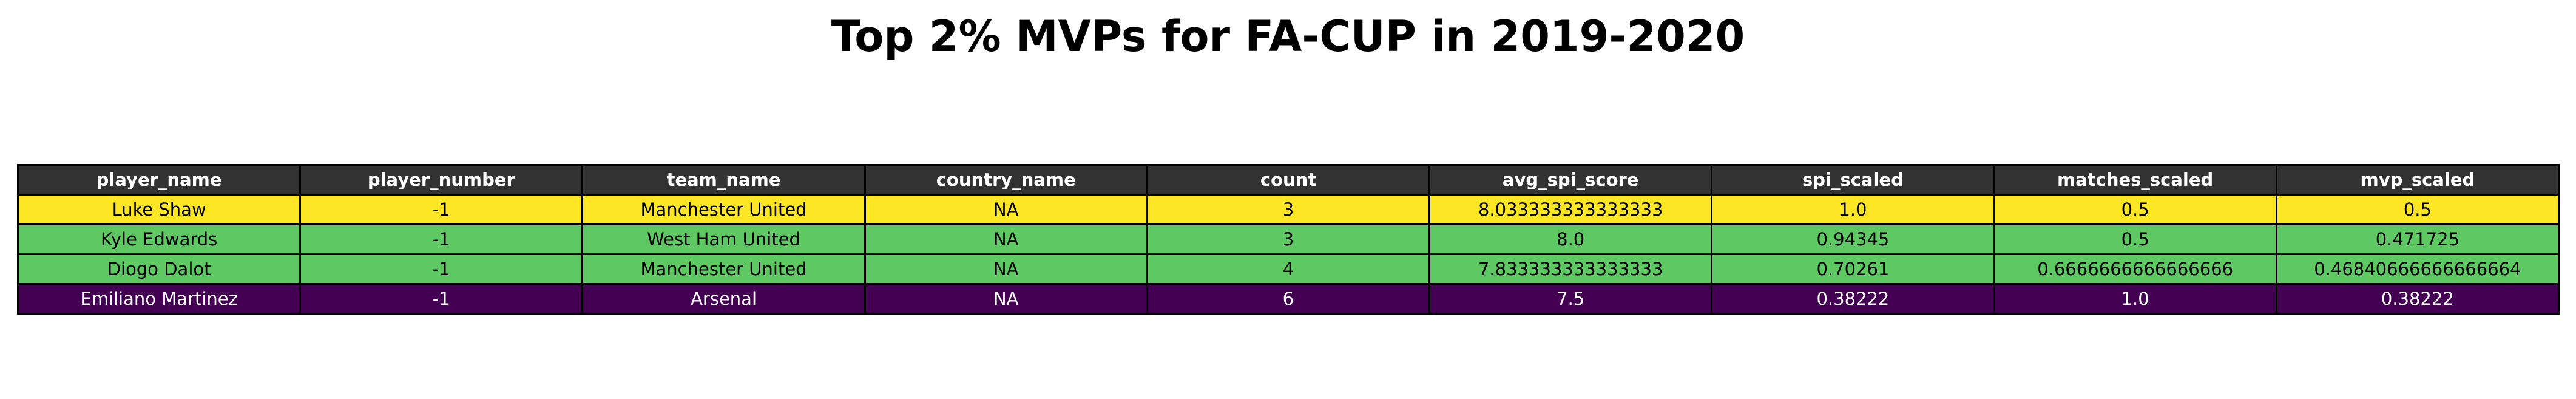 This screenshot has height=399, width=2576. Describe the element at coordinates (159, 269) in the screenshot. I see `table-cell: Diogo Dalot` at that location.